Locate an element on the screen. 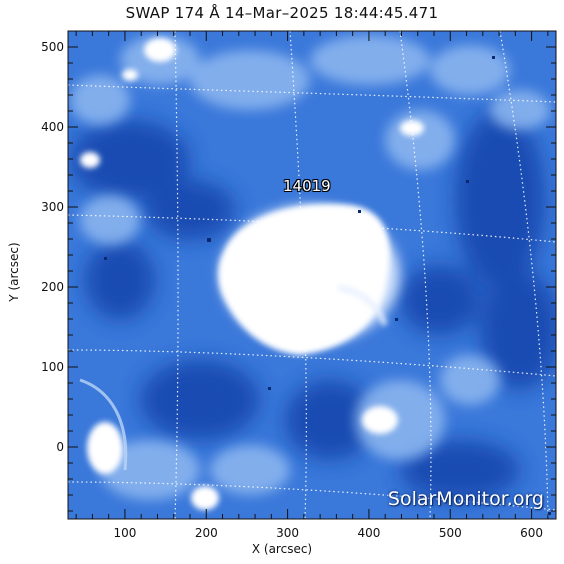  x-tick-label: 100 is located at coordinates (124, 533).